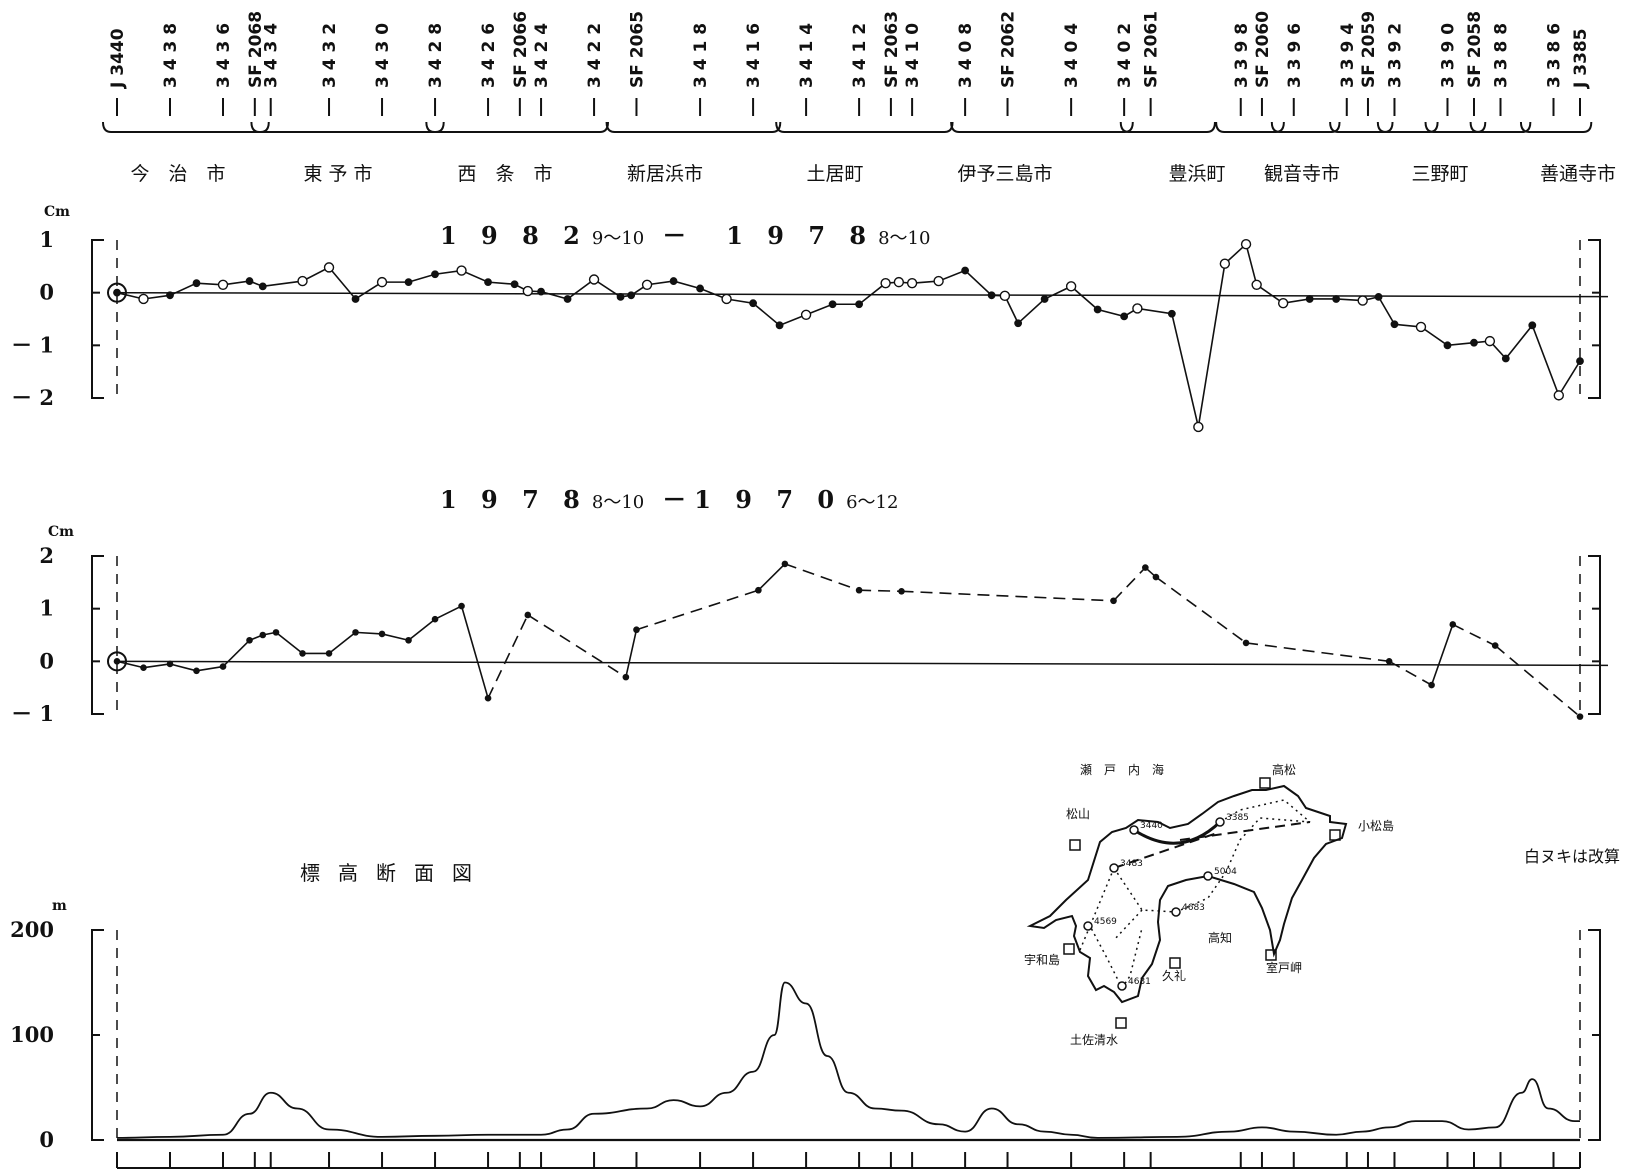 This screenshot has width=1639, height=1173. I want to click on y-tick-label: － 1, so click(32, 713).